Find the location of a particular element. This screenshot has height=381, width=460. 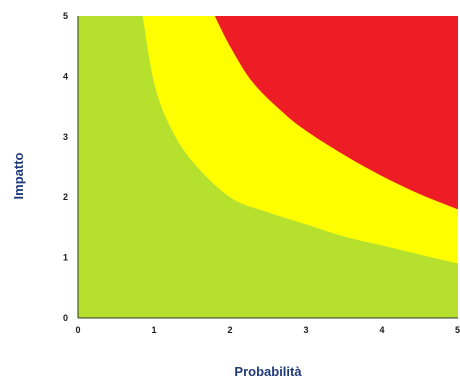

y-tick-label: 2 is located at coordinates (65, 197).